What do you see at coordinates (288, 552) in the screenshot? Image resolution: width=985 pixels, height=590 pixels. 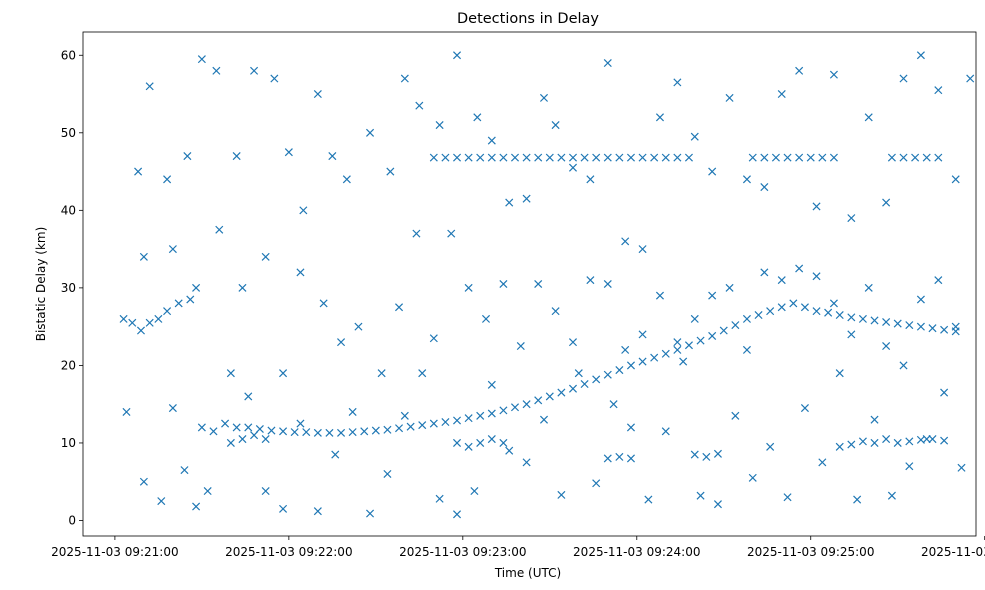 I see `x-tick-label: 2025-11-03 09:22:00` at bounding box center [288, 552].